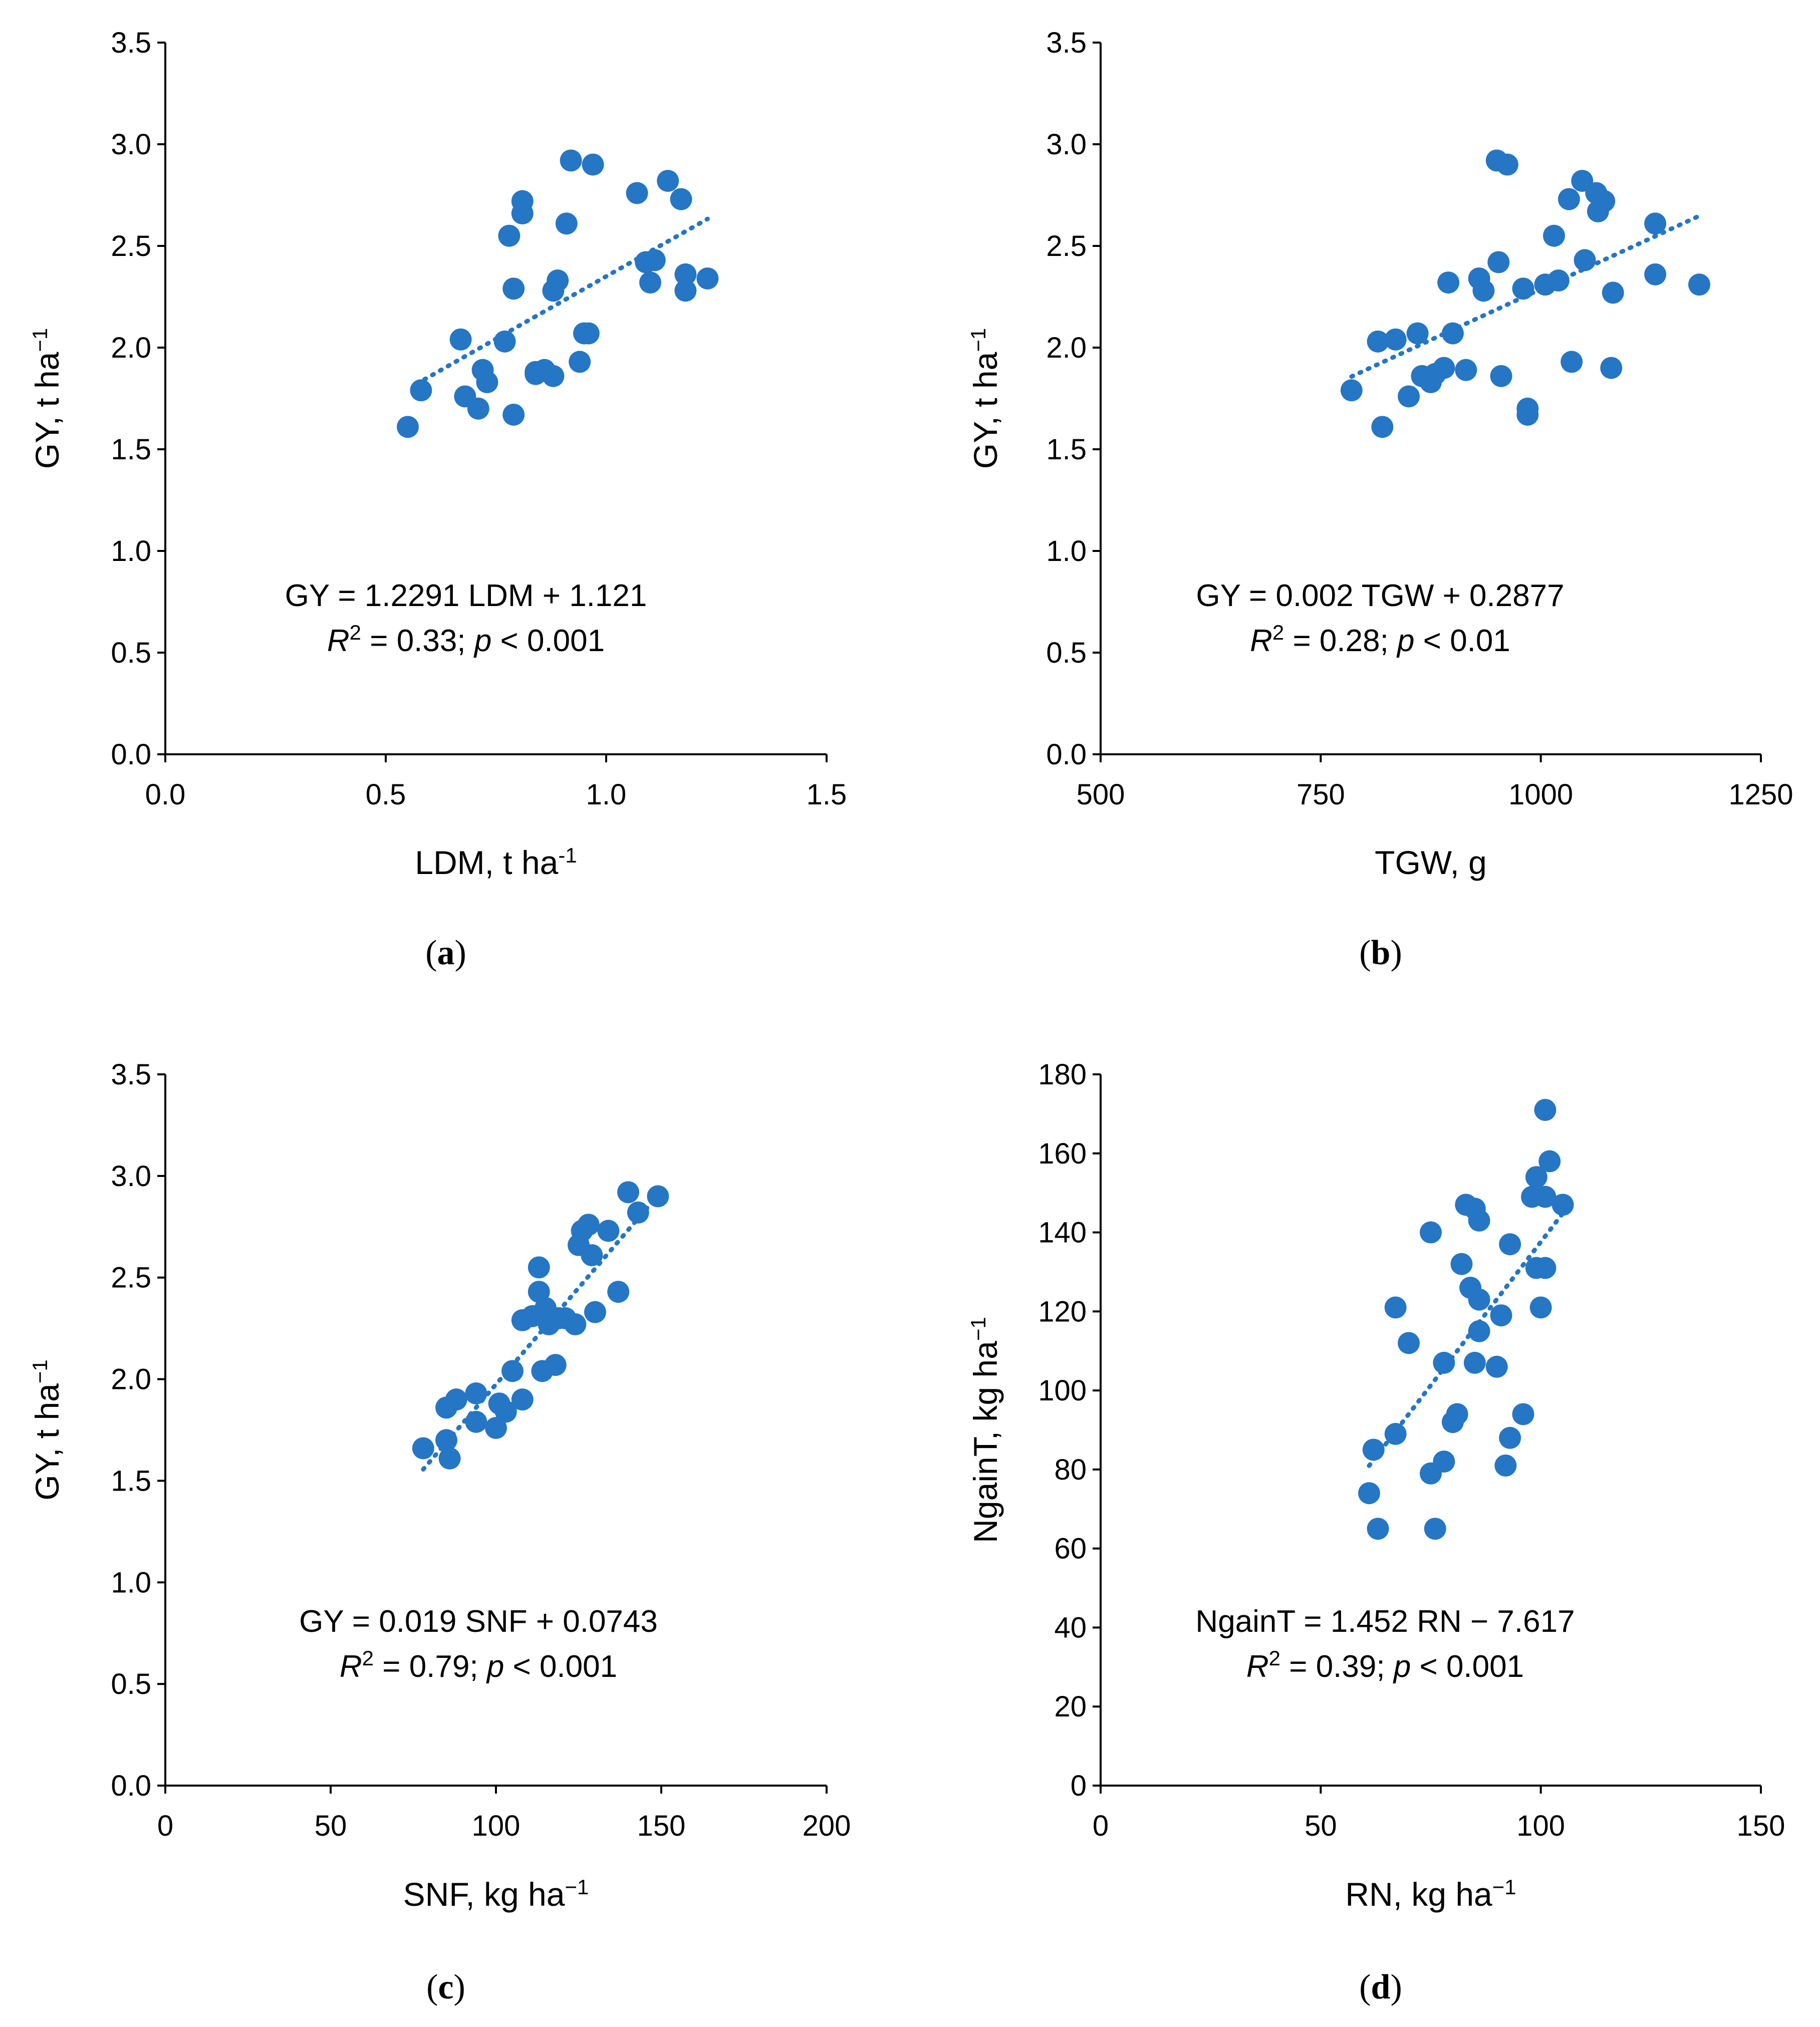 This screenshot has width=1820, height=2027. What do you see at coordinates (1761, 1826) in the screenshot?
I see `x-tick-label: 150` at bounding box center [1761, 1826].